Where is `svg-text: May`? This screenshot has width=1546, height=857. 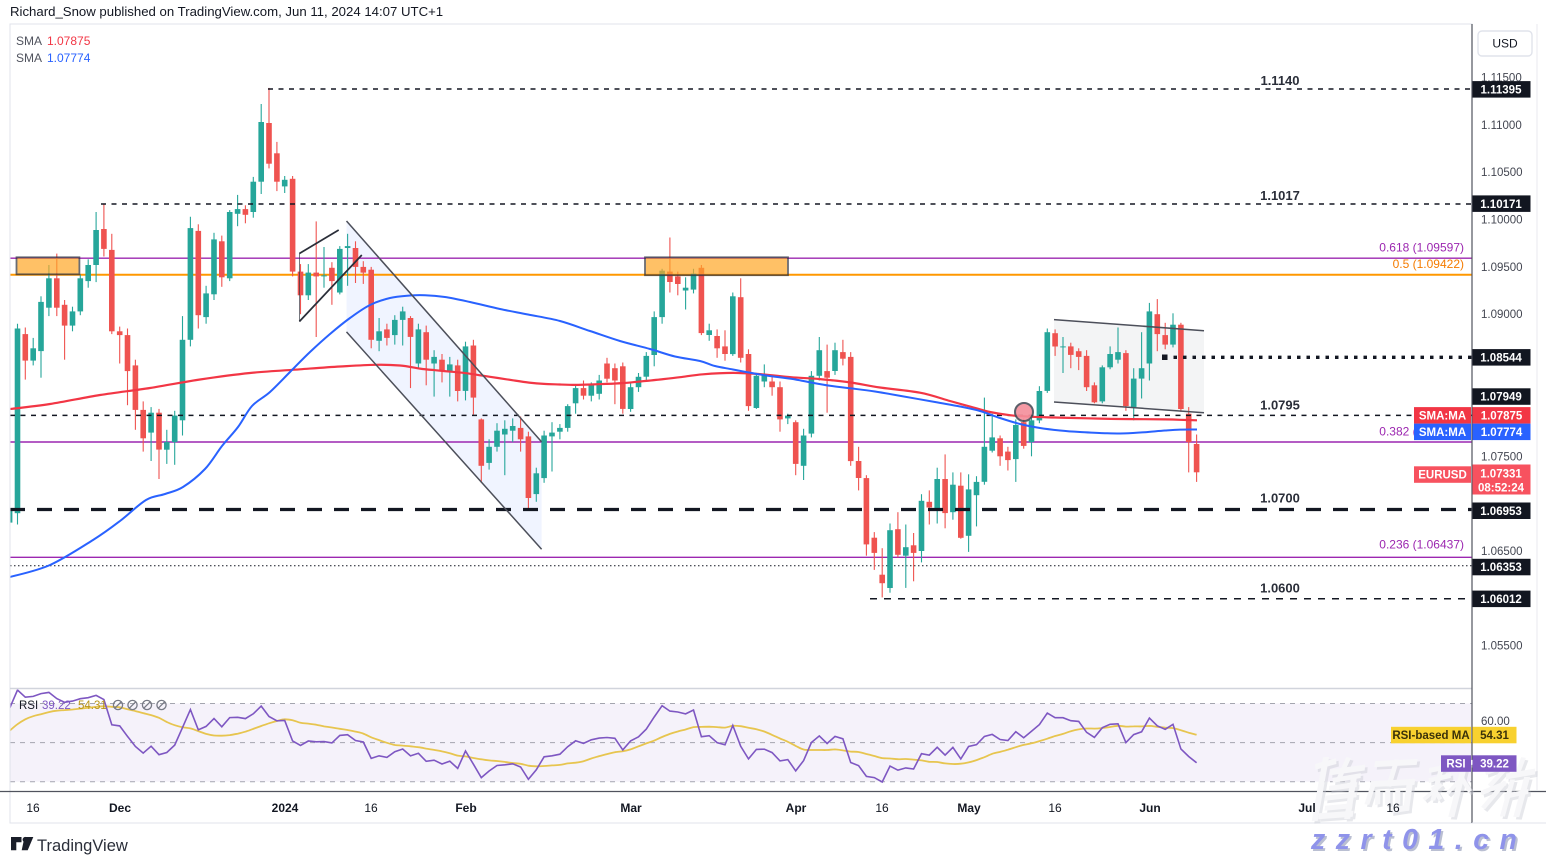 svg-text: May is located at coordinates (969, 808).